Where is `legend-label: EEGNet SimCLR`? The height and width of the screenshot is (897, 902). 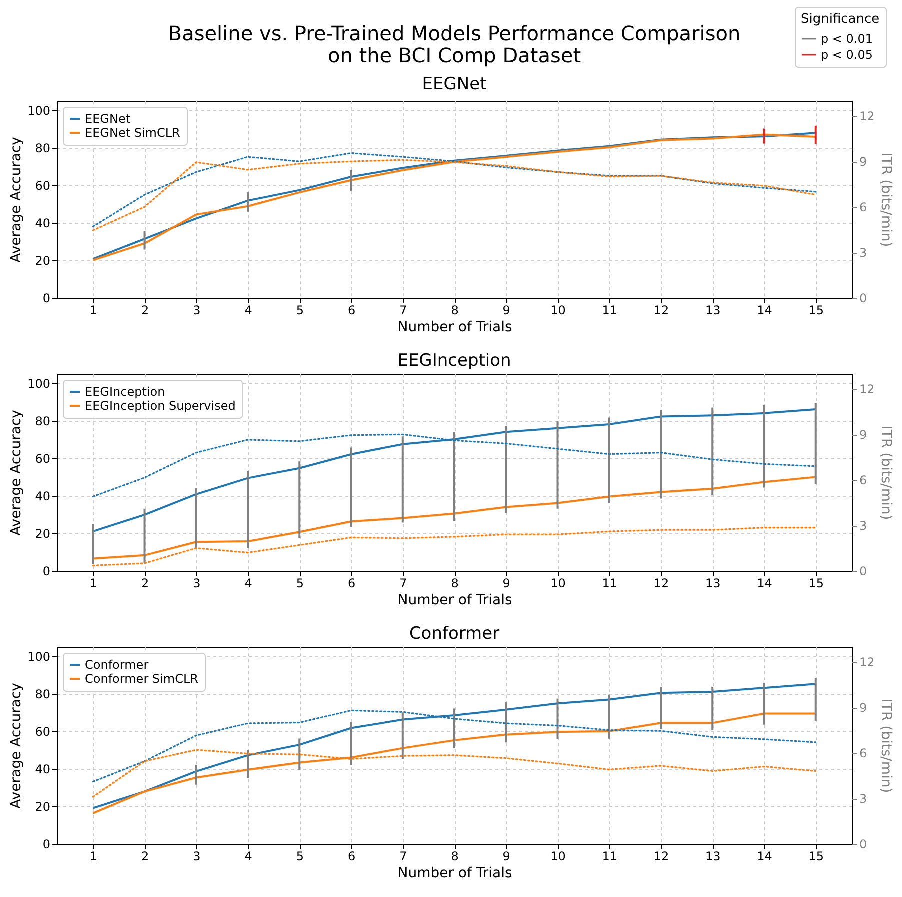
legend-label: EEGNet SimCLR is located at coordinates (132, 133).